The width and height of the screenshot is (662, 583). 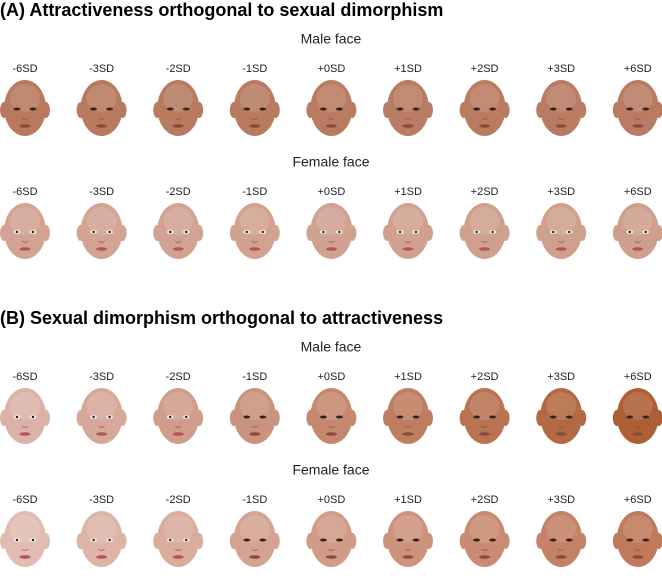 What do you see at coordinates (330, 162) in the screenshot?
I see `row-label: Female face` at bounding box center [330, 162].